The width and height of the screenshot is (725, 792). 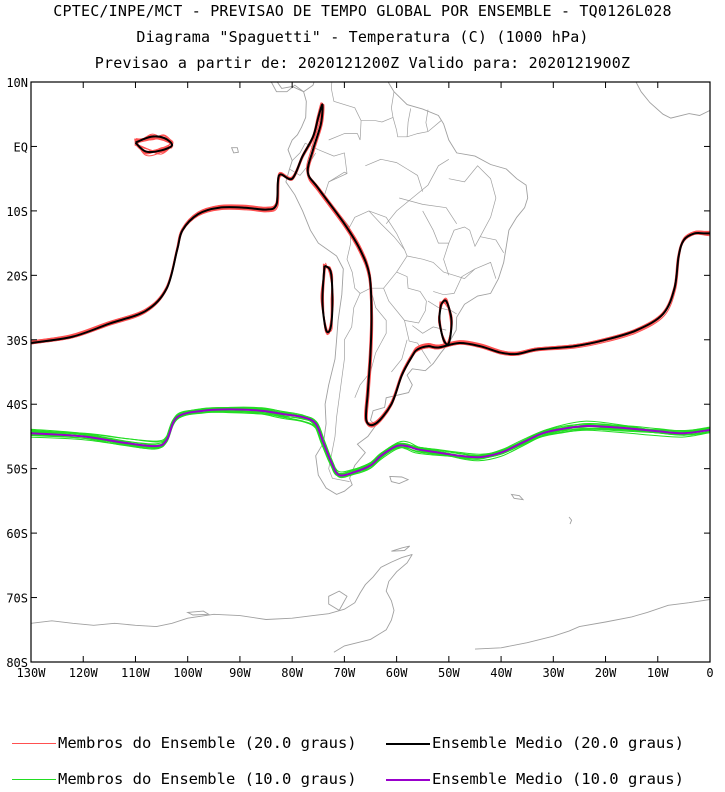 What do you see at coordinates (501, 673) in the screenshot?
I see `x-tick-label: 40W` at bounding box center [501, 673].